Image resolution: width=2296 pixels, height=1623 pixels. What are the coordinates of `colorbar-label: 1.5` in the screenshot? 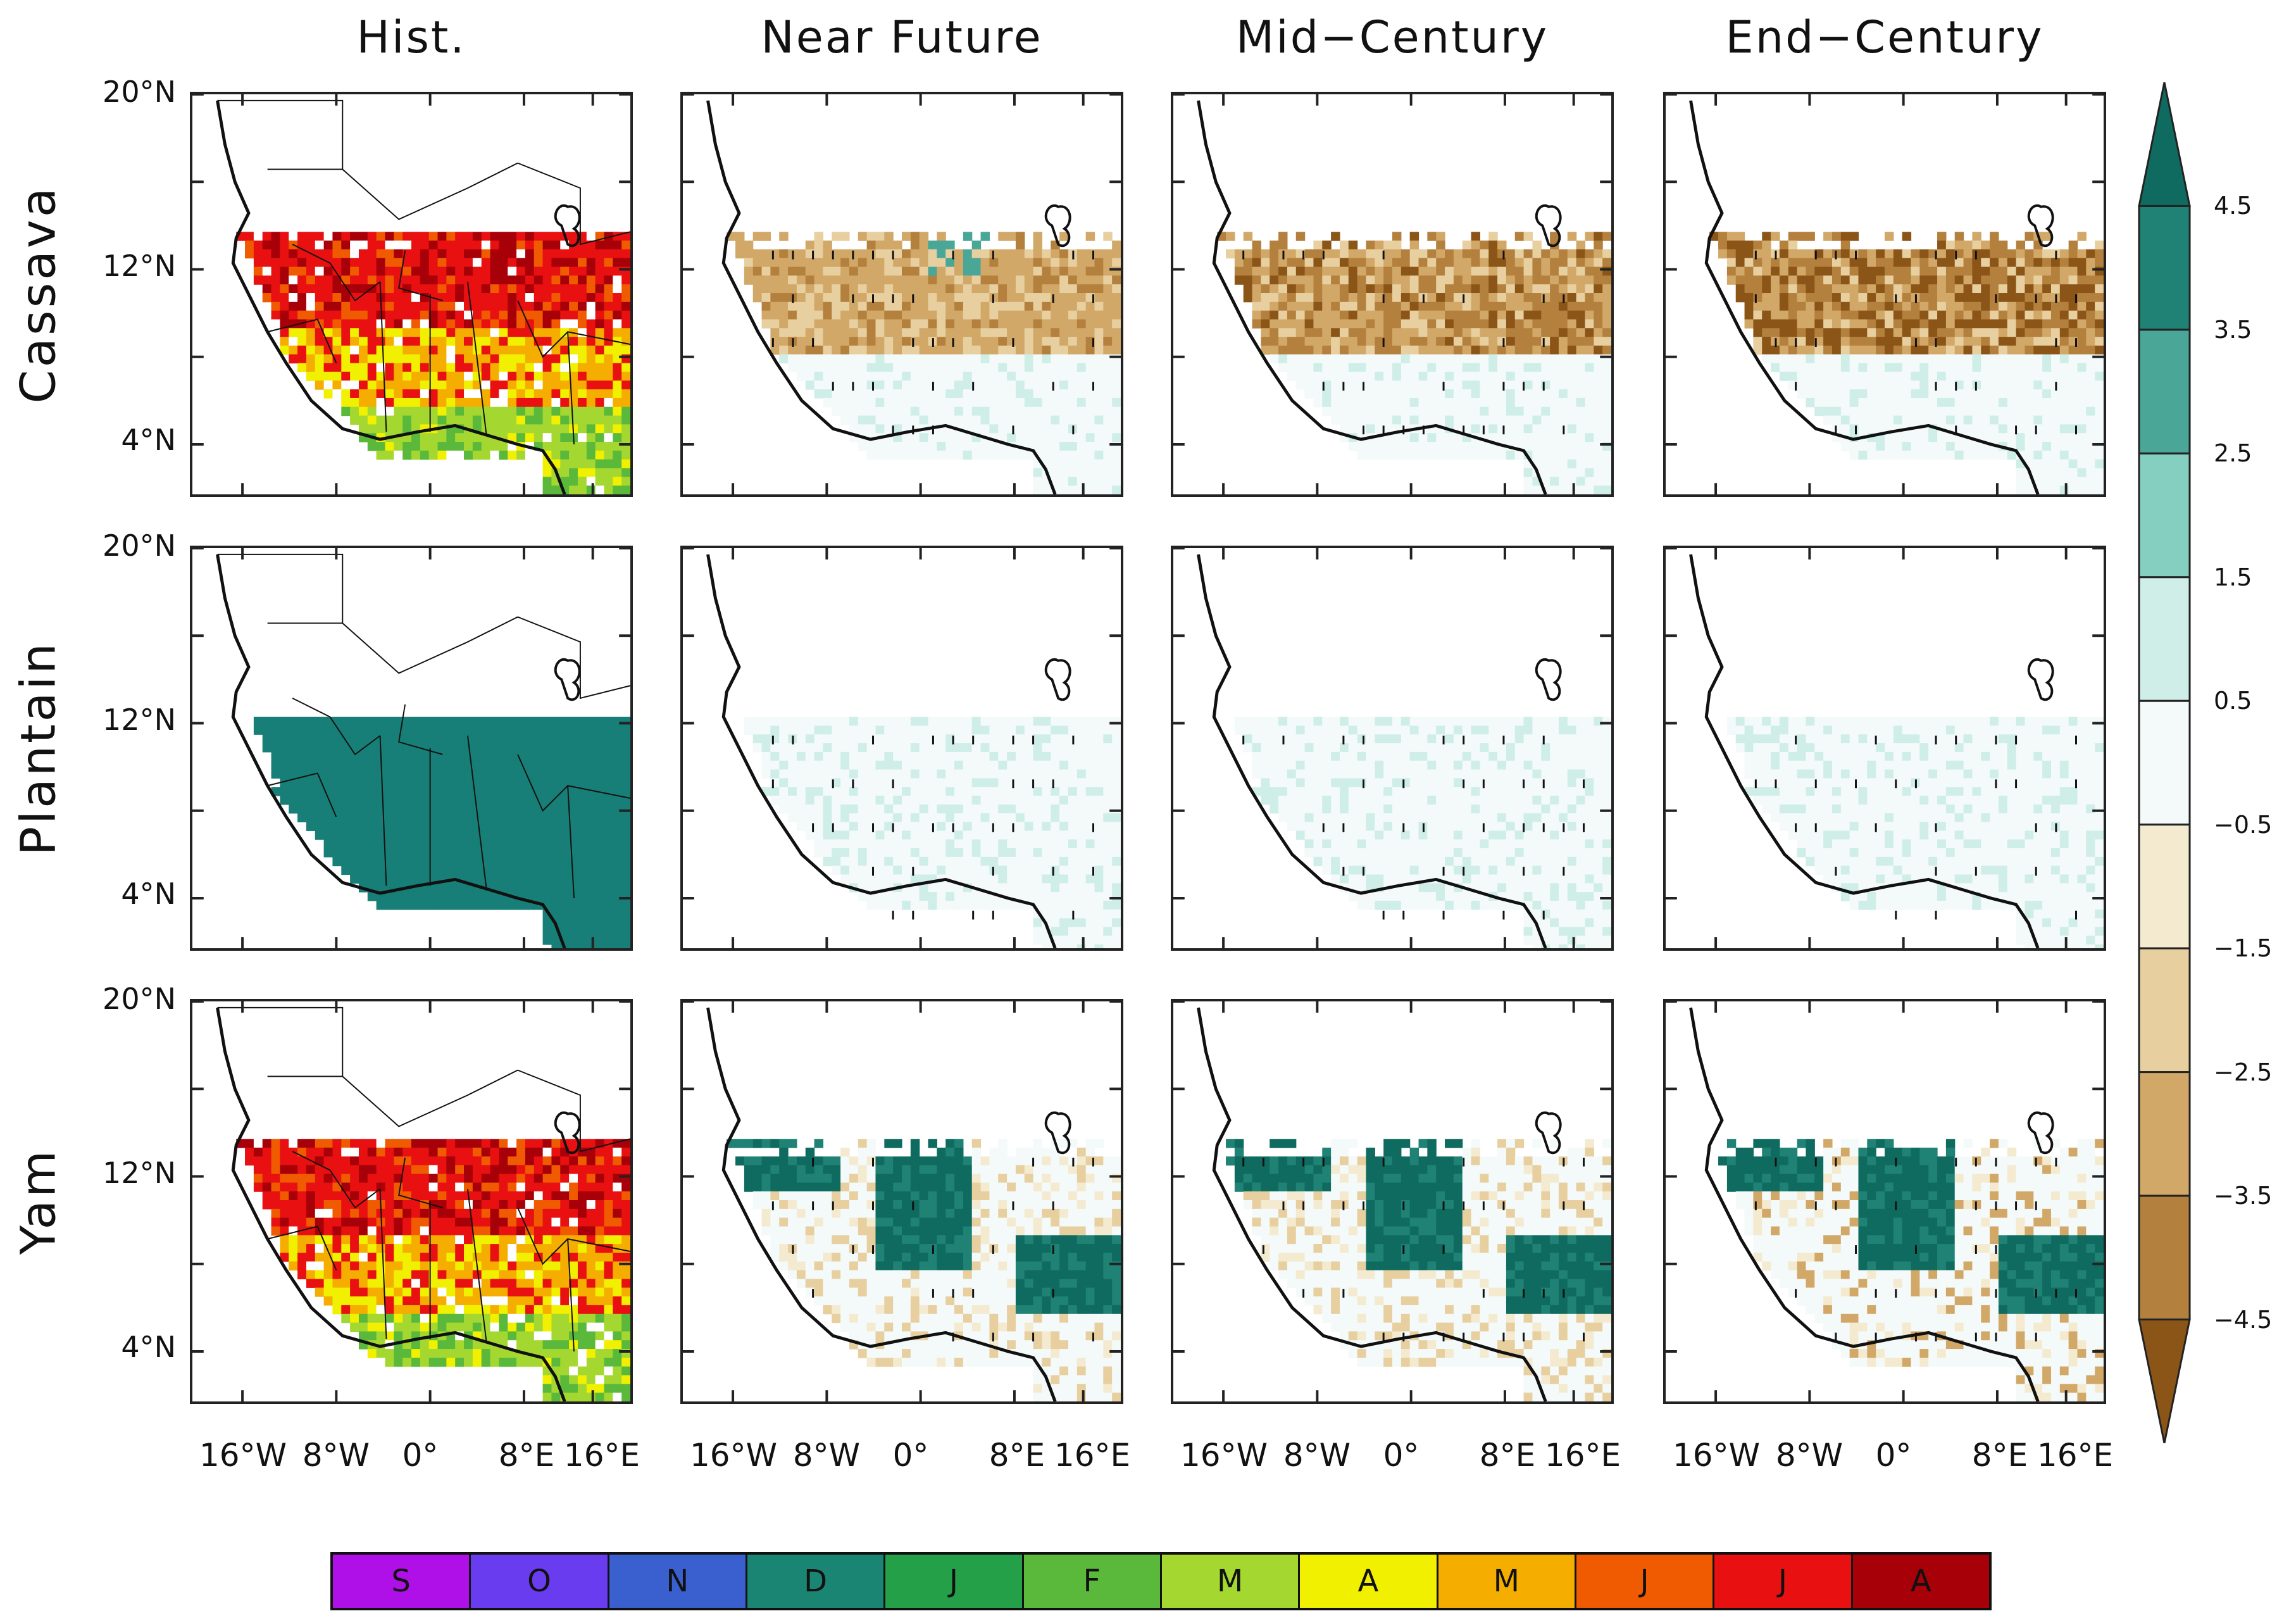 It's located at (2233, 577).